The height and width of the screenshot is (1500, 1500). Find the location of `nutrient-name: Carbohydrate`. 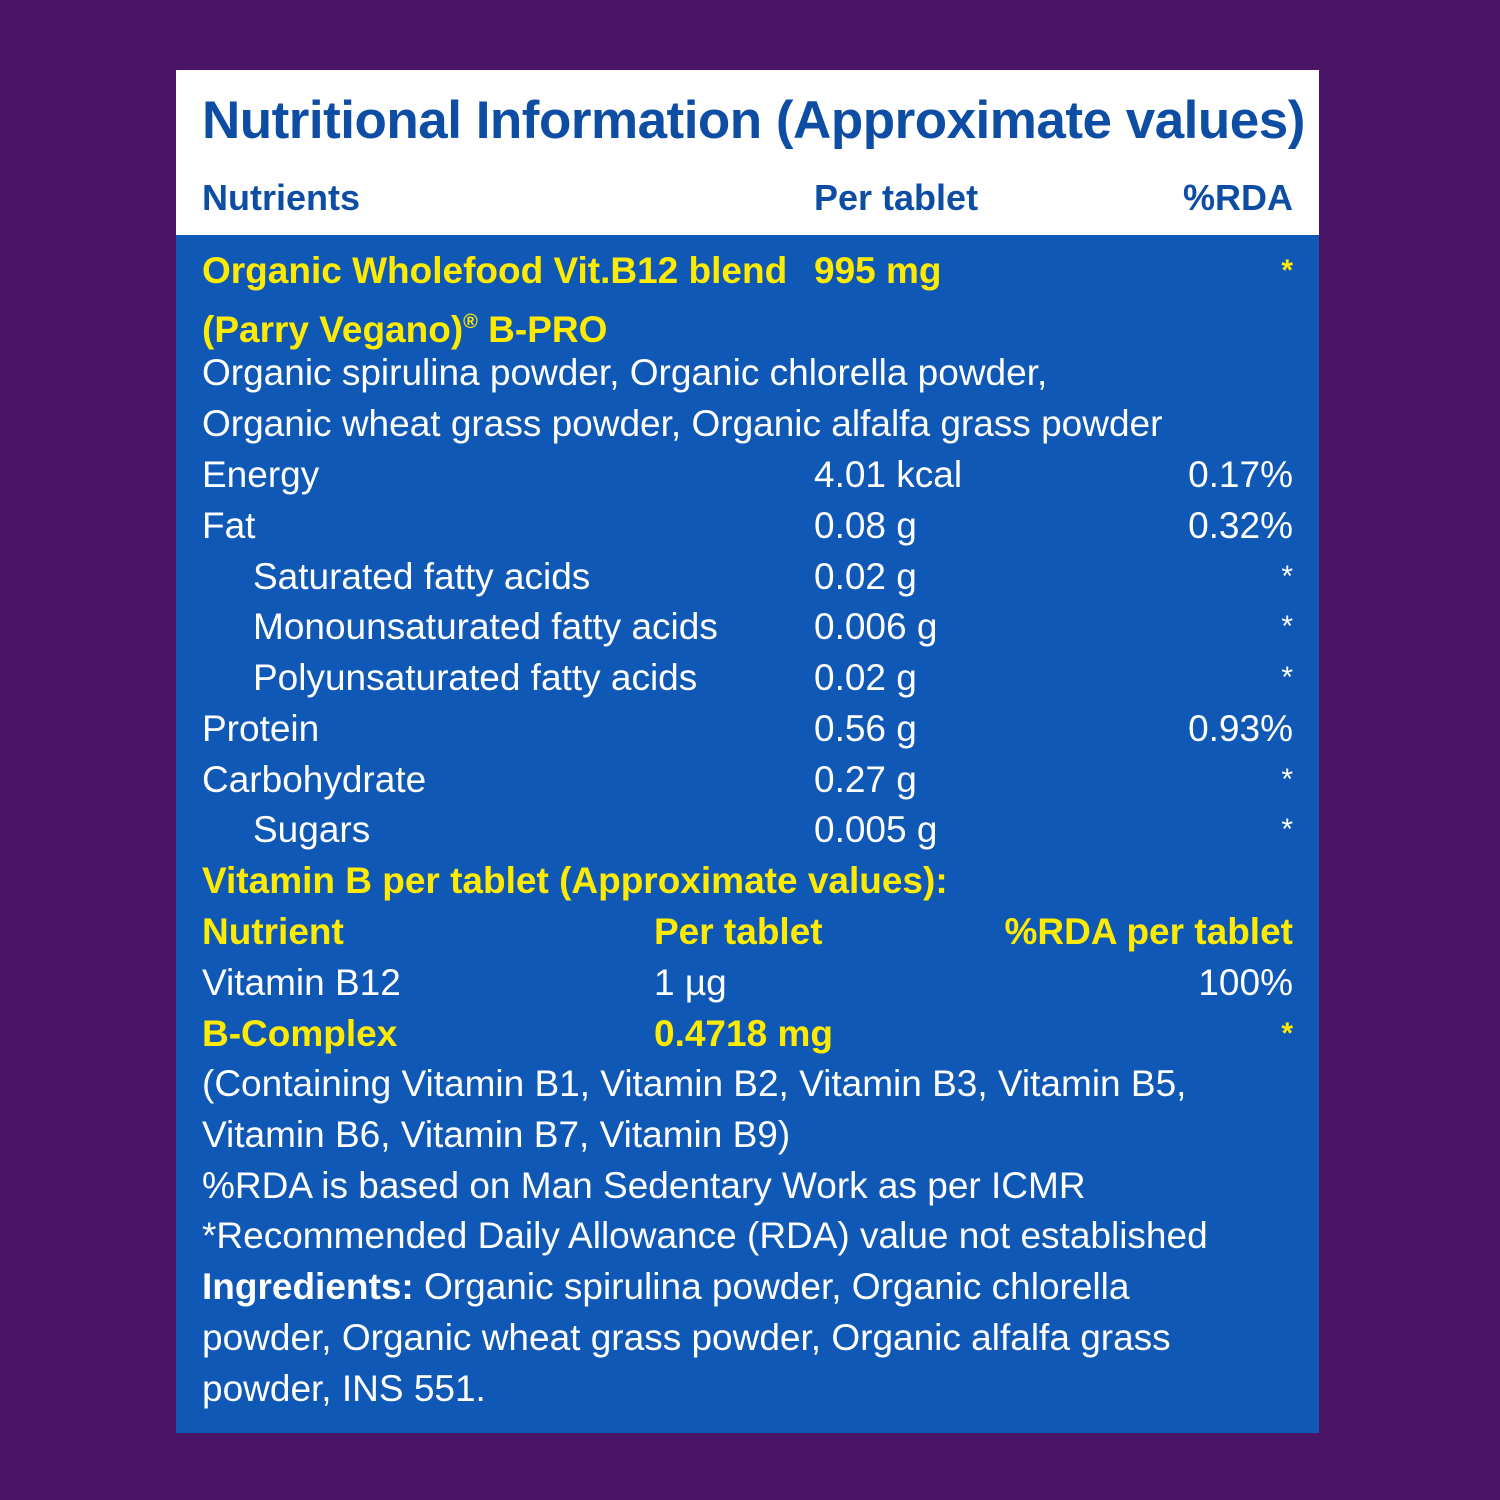

nutrient-name: Carbohydrate is located at coordinates (314, 779).